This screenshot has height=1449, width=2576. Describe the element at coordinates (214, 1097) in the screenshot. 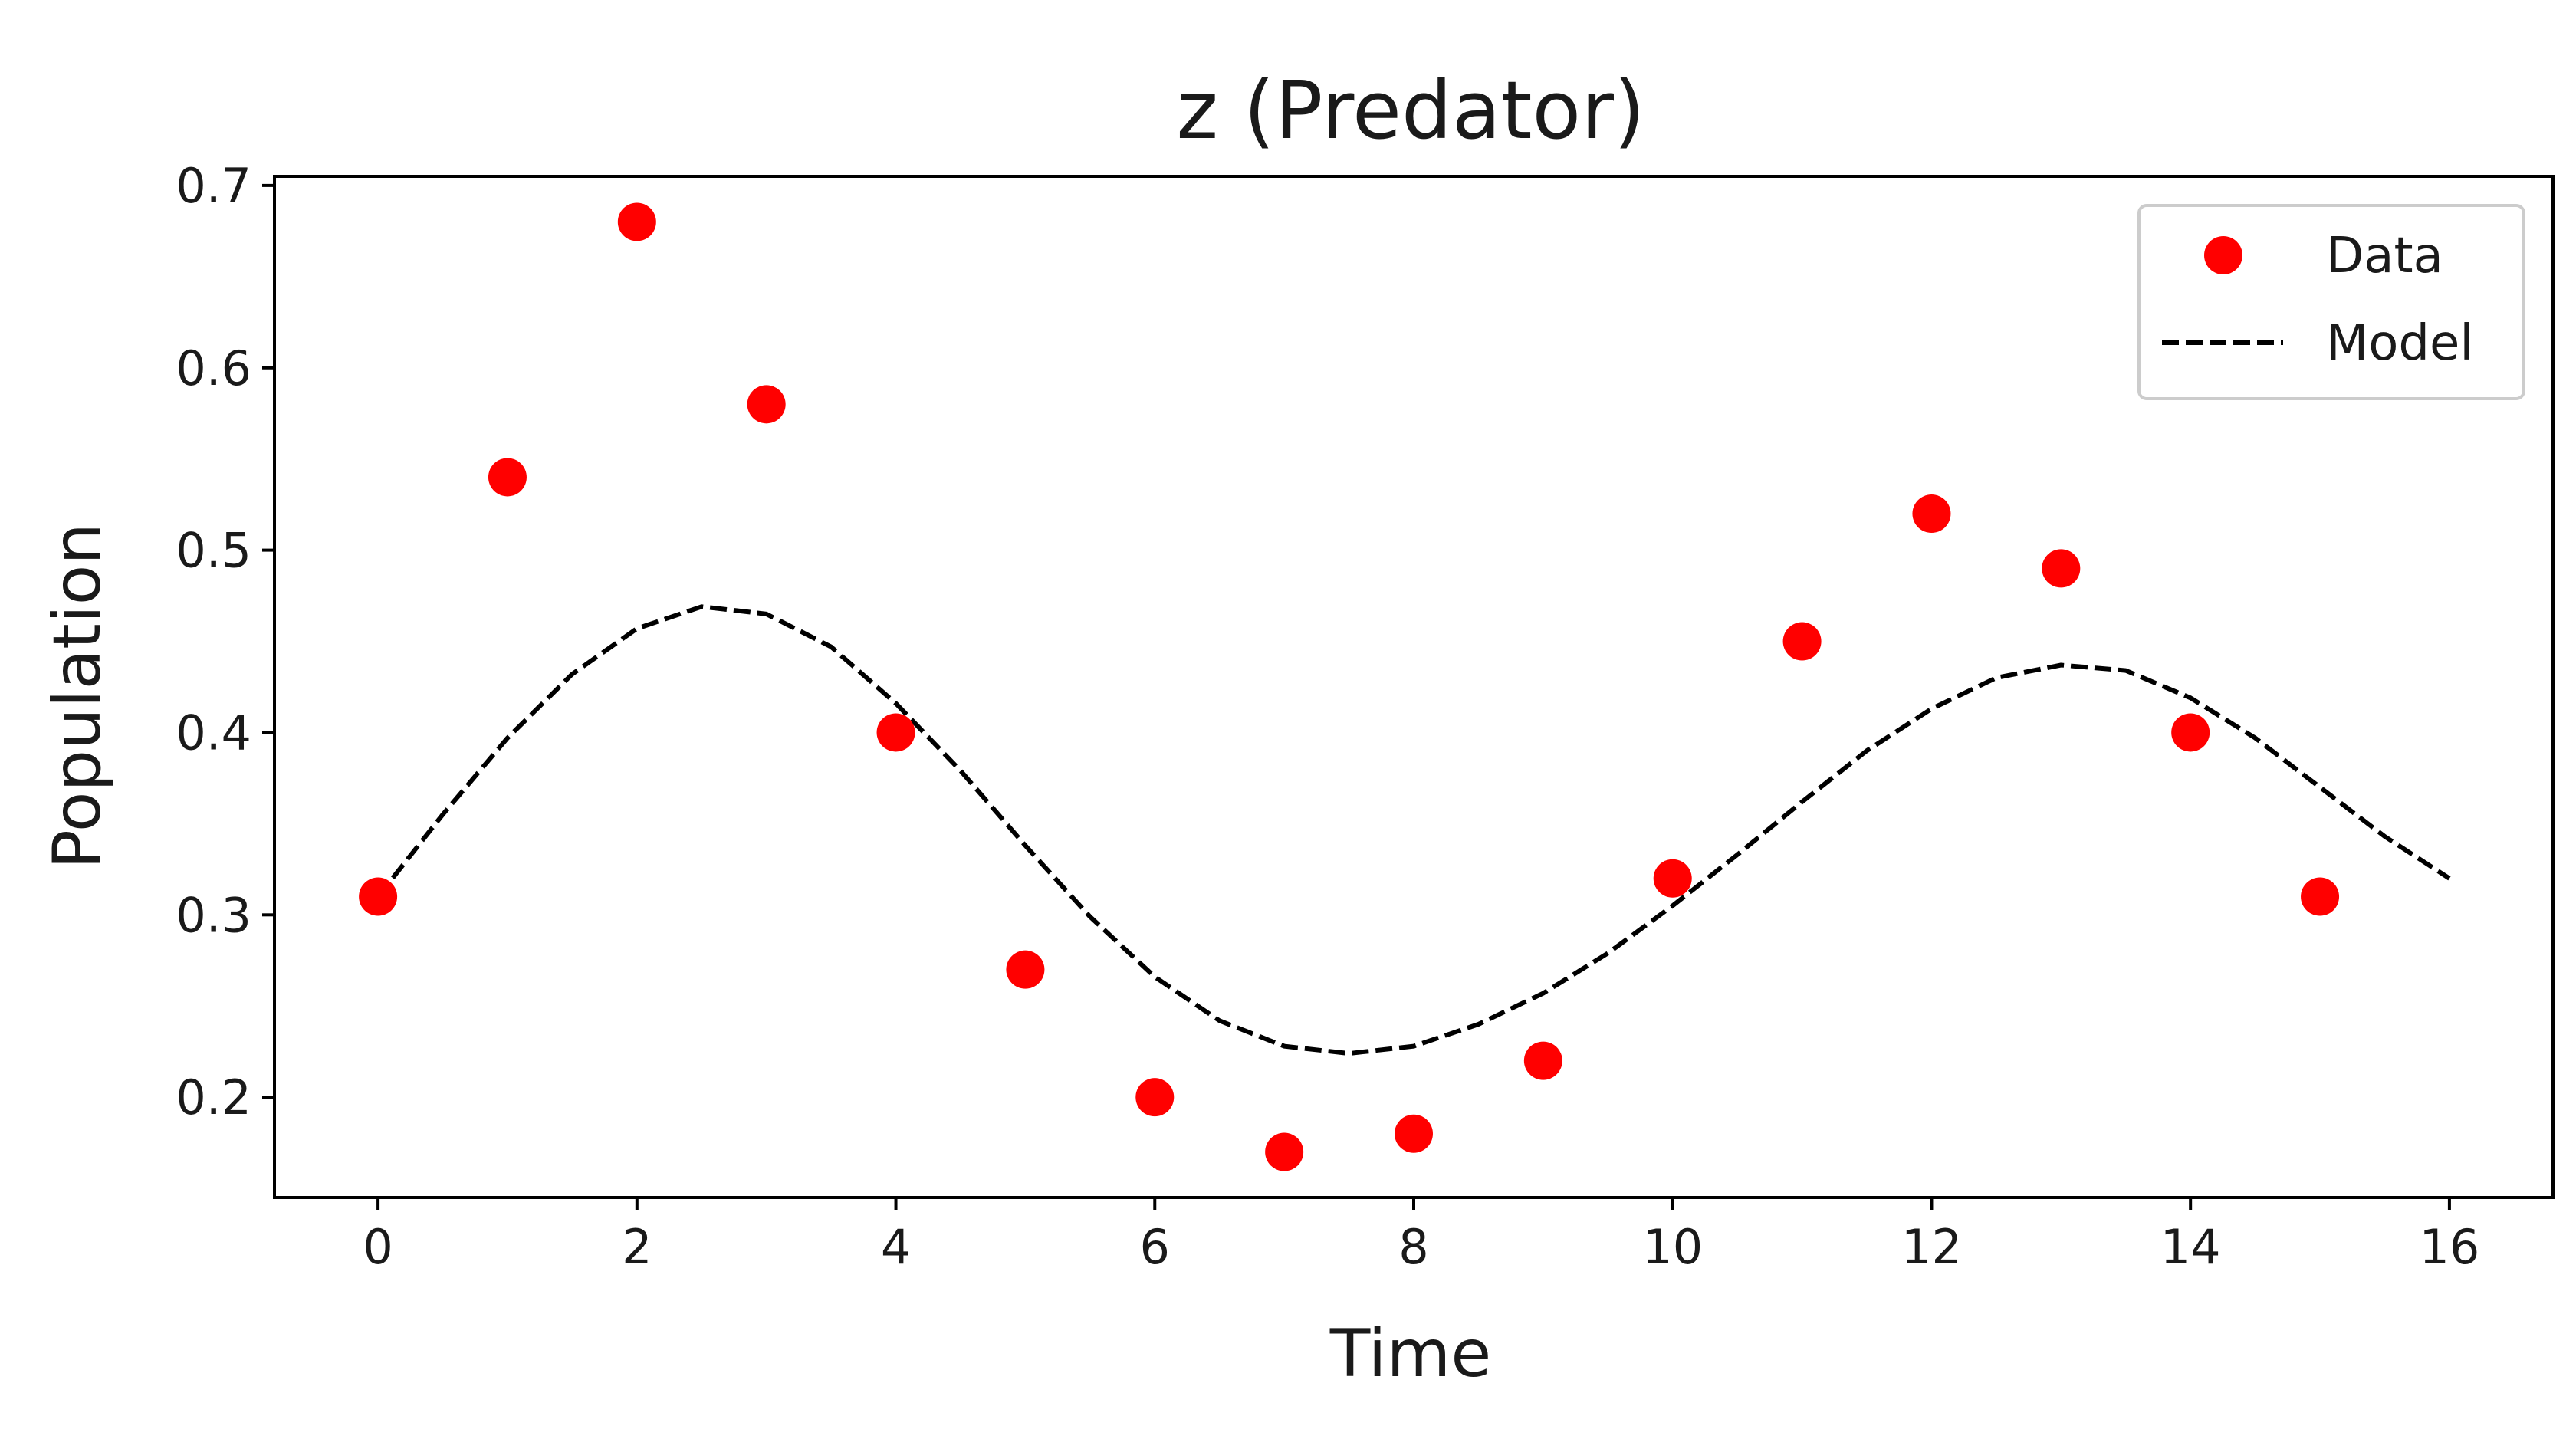

I see `y-tick-label: 0.2` at that location.